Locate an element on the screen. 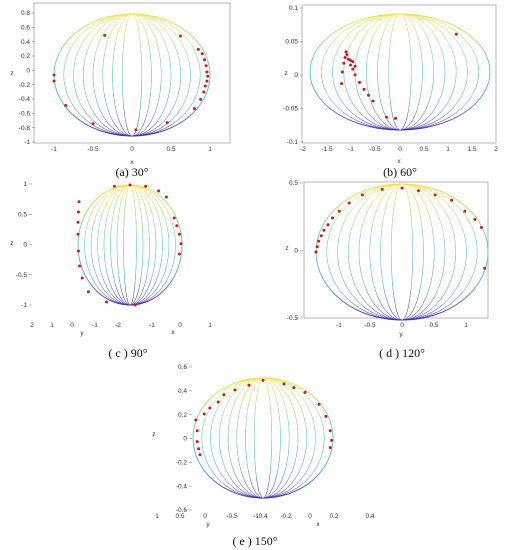 This screenshot has width=510, height=550. x-ticks: 2 1 0 -1 -2 -1 0 1 is located at coordinates (121, 325).